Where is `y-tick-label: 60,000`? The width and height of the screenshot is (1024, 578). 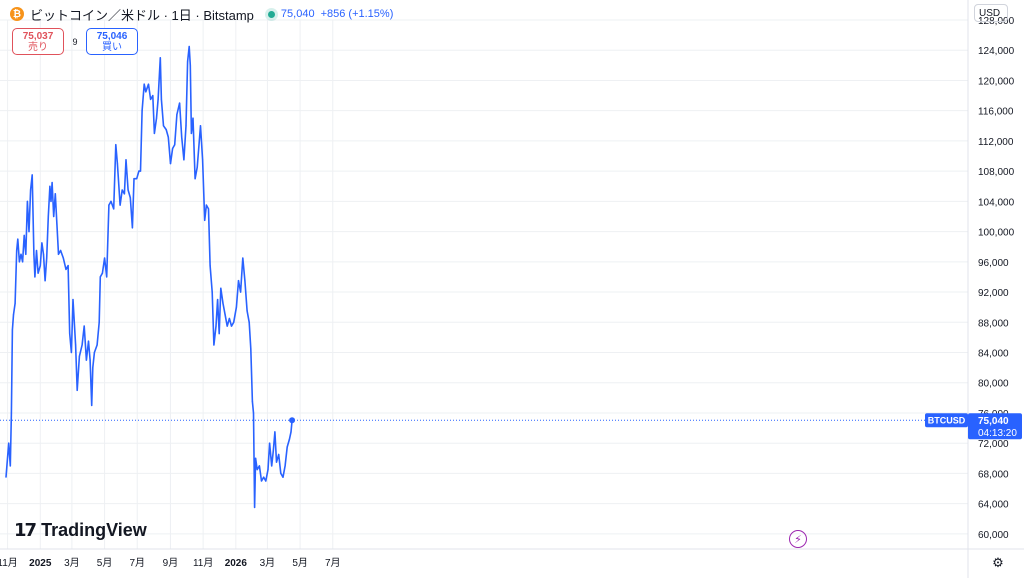 y-tick-label: 60,000 is located at coordinates (993, 535).